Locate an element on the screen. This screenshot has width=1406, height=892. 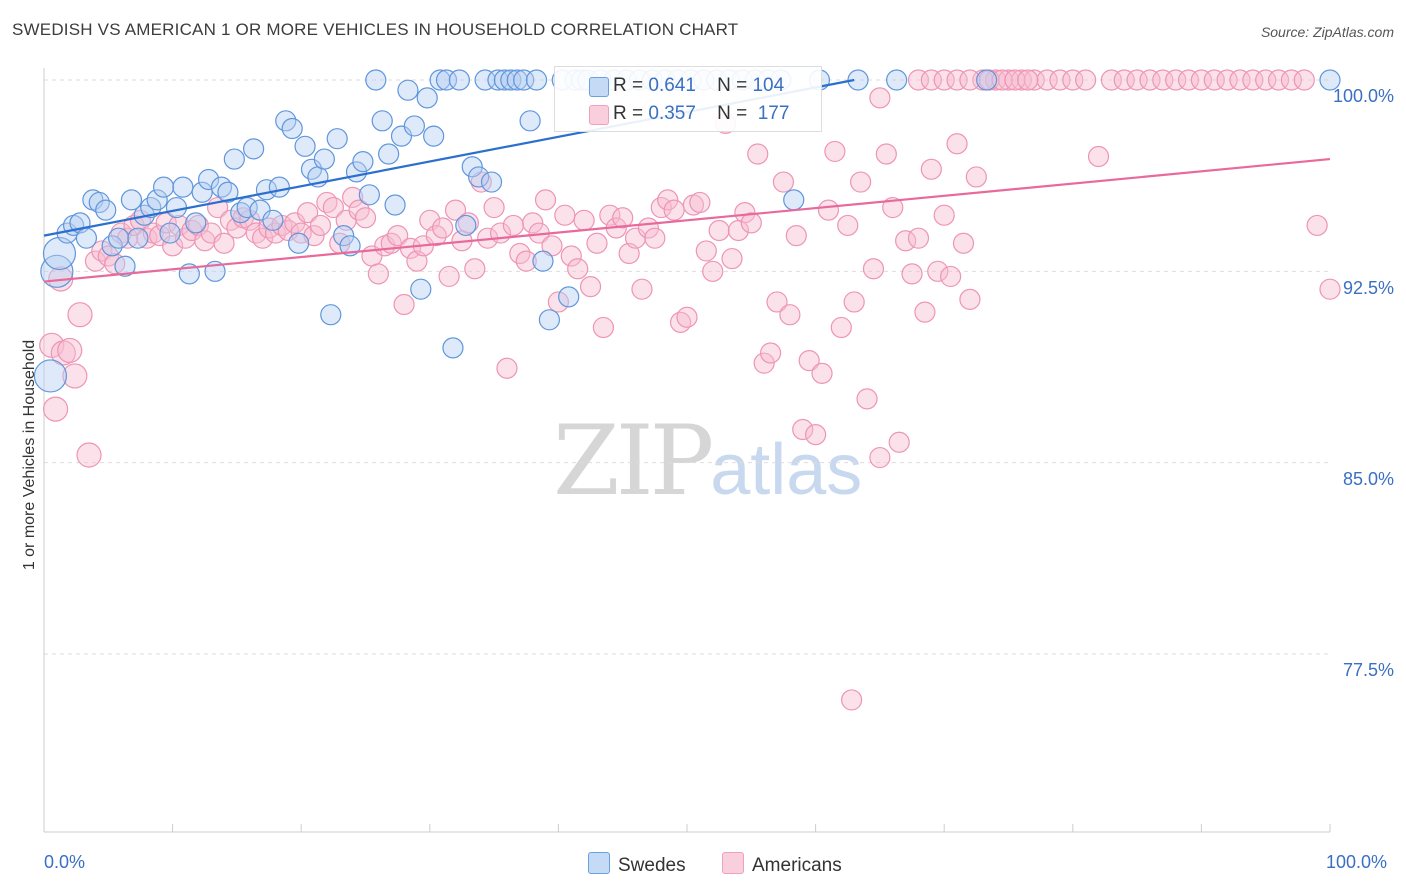
watermark: ZIPatlas is located at coordinates (707, 461).